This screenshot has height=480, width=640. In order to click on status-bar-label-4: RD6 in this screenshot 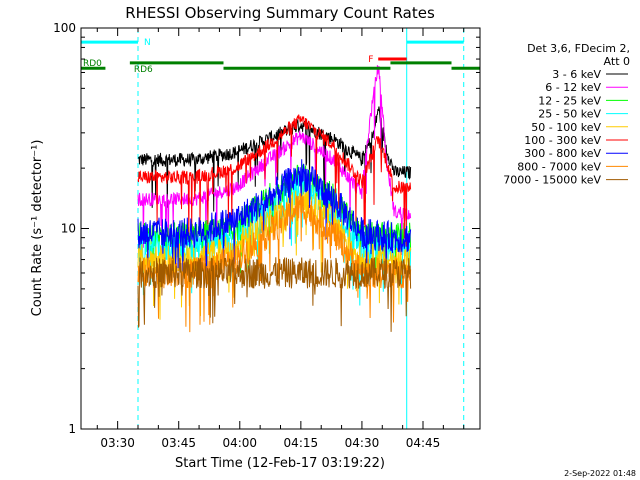, I will do `click(143, 70)`.